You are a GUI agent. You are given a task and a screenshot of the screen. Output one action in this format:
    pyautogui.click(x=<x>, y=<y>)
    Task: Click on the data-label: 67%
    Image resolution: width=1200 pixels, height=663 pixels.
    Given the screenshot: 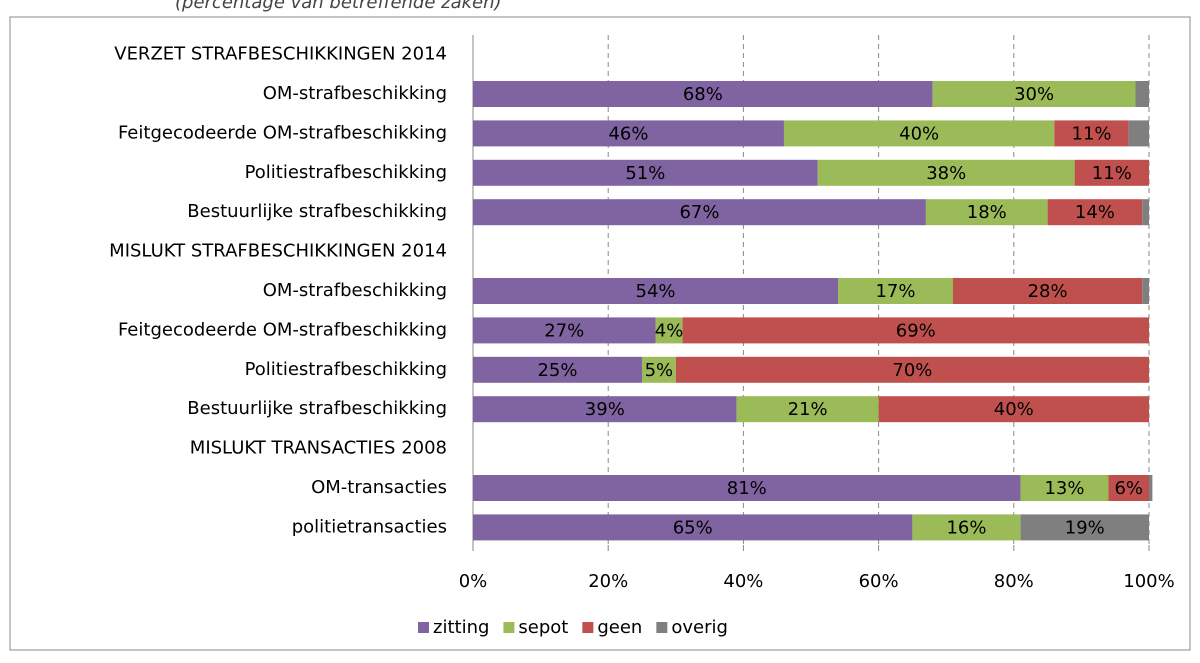 What is the action you would take?
    pyautogui.click(x=699, y=212)
    